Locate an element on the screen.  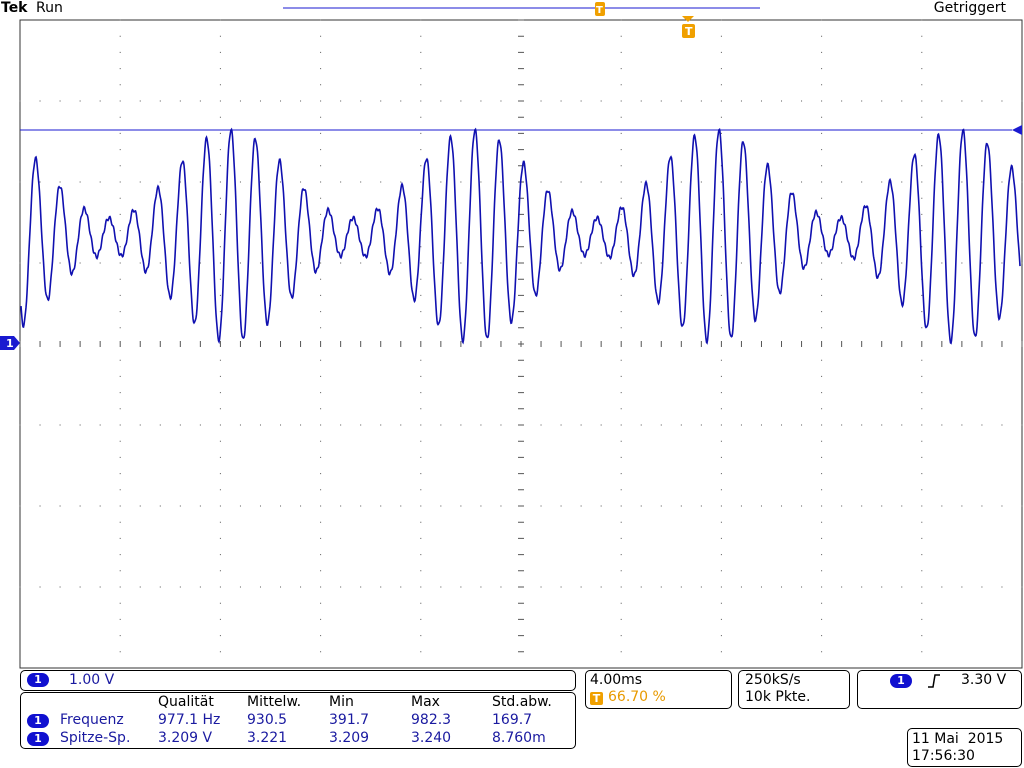
ground-marker: 1 is located at coordinates (10, 343).